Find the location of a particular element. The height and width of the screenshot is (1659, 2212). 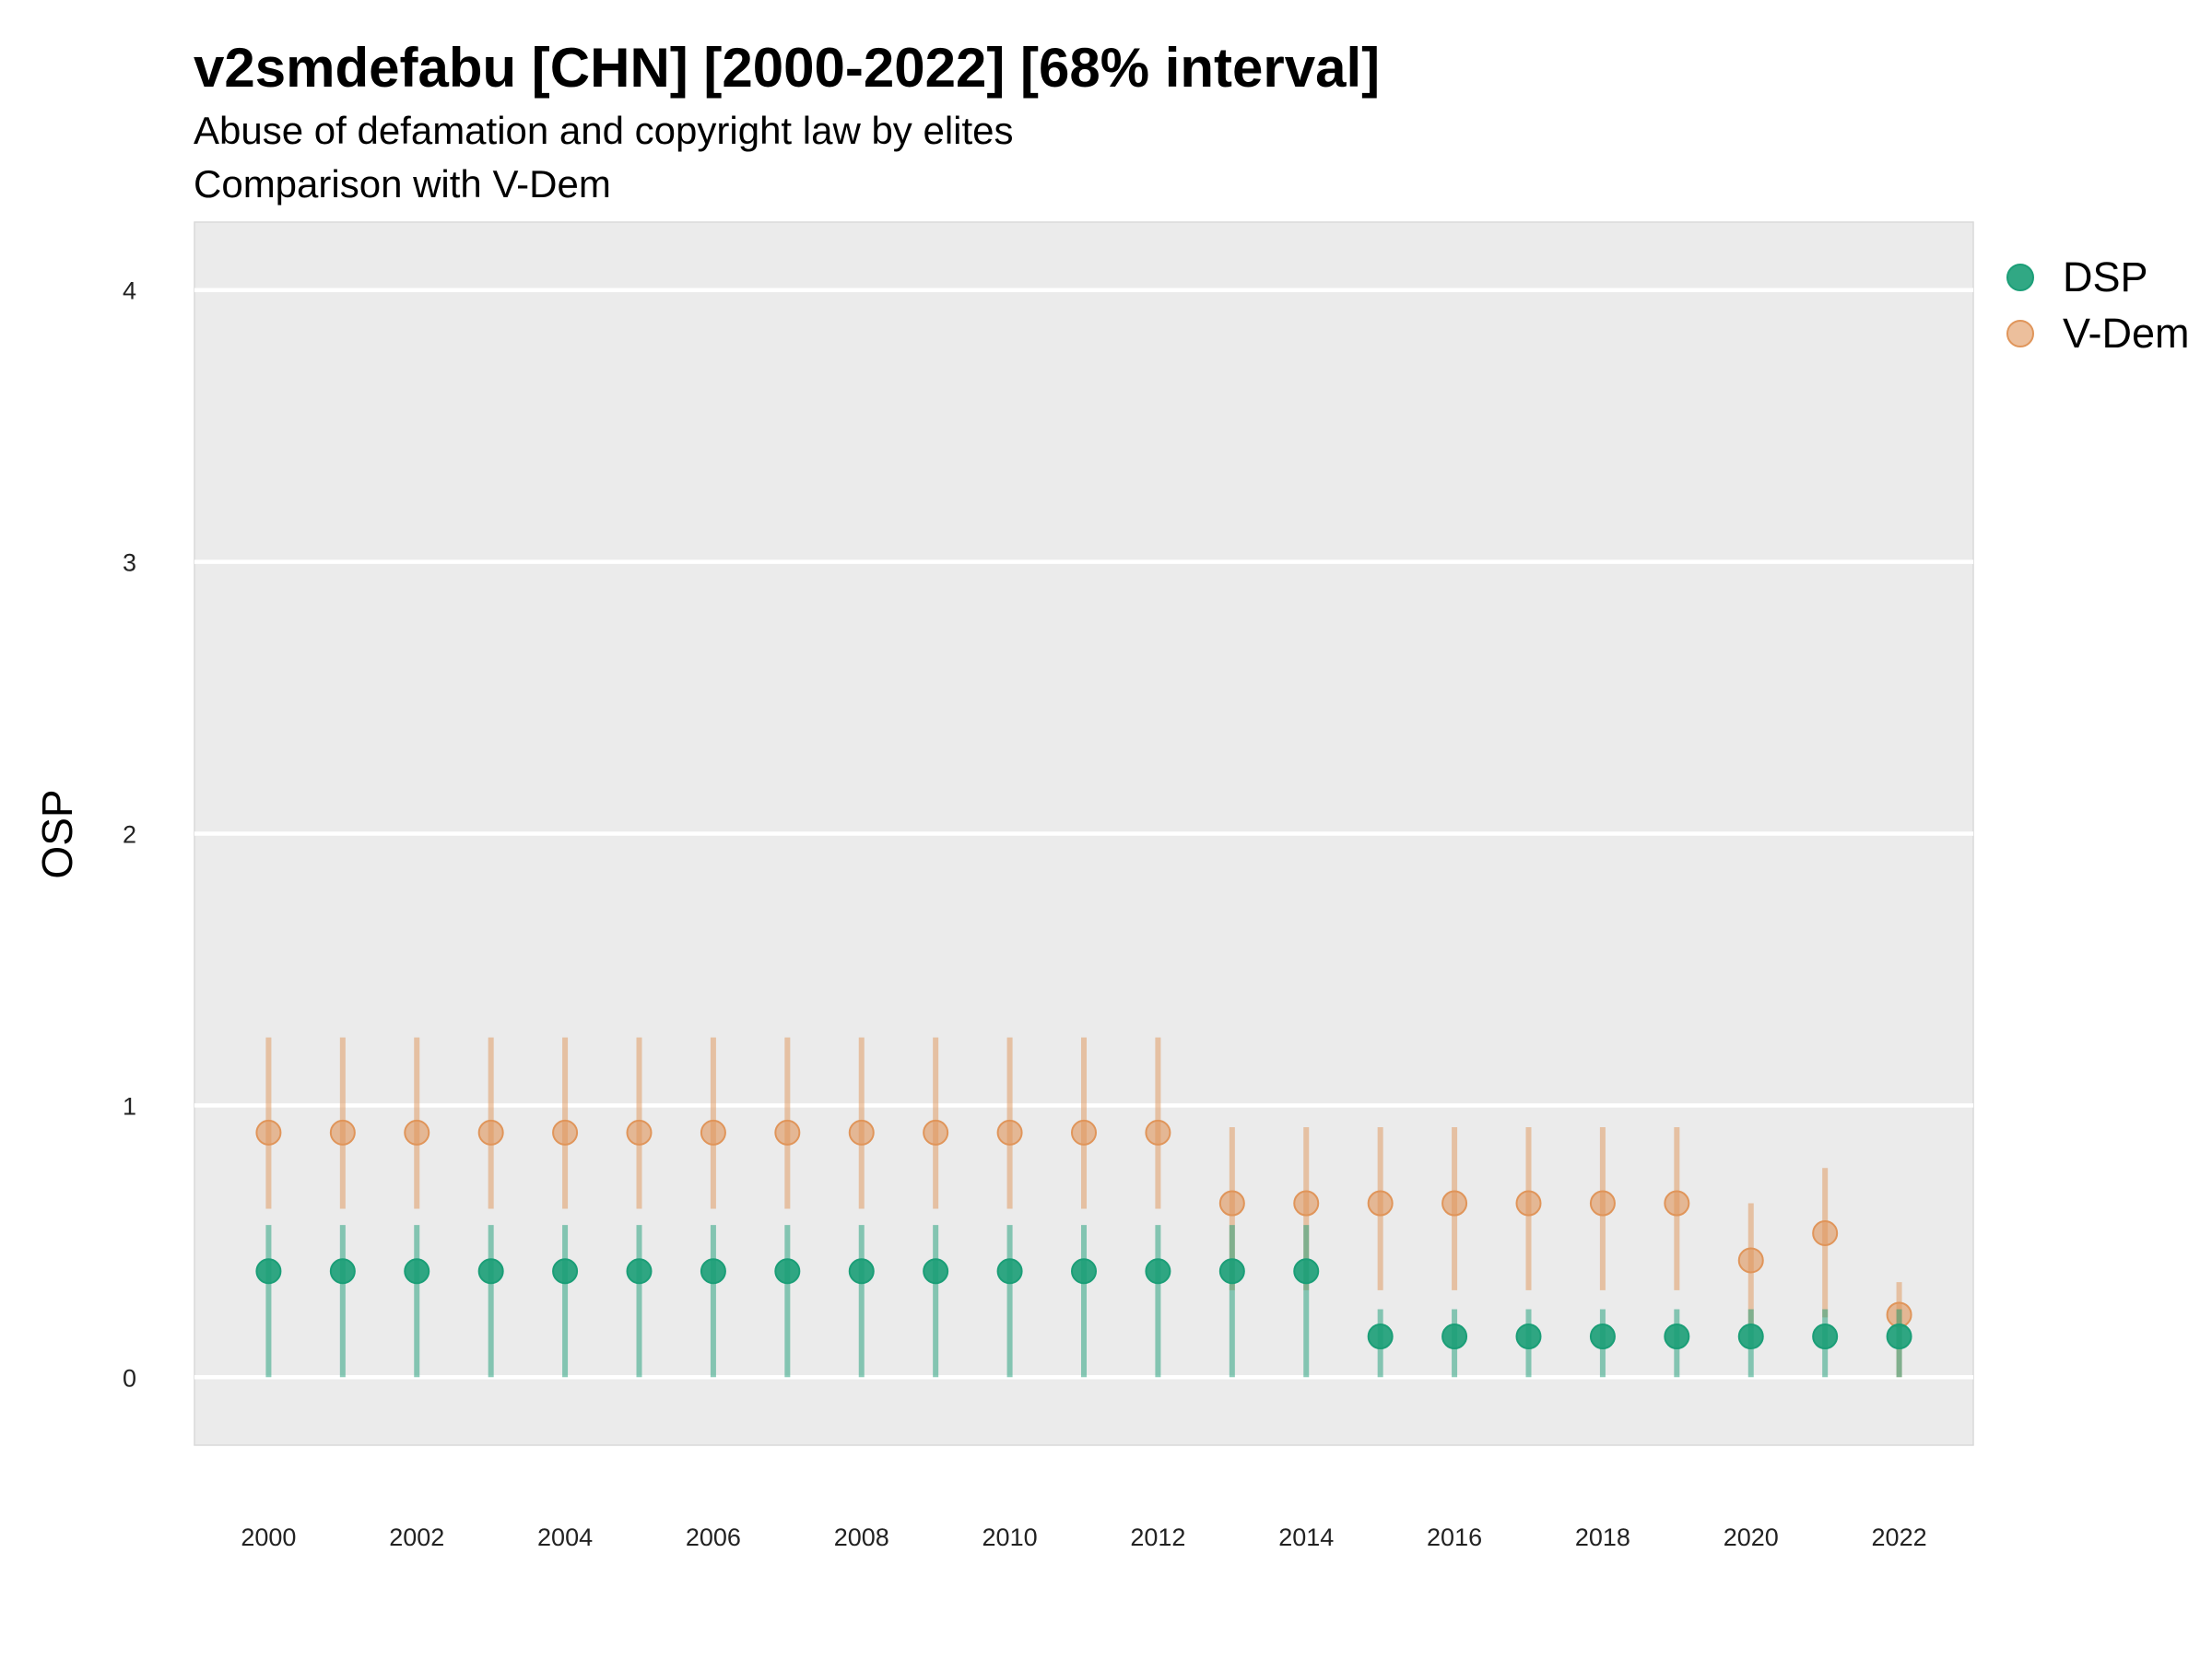

dsp-point-2009 is located at coordinates (936, 1271).